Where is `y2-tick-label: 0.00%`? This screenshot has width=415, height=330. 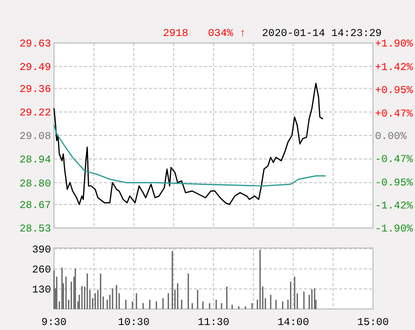
y2-tick-label: 0.00% is located at coordinates (391, 137).